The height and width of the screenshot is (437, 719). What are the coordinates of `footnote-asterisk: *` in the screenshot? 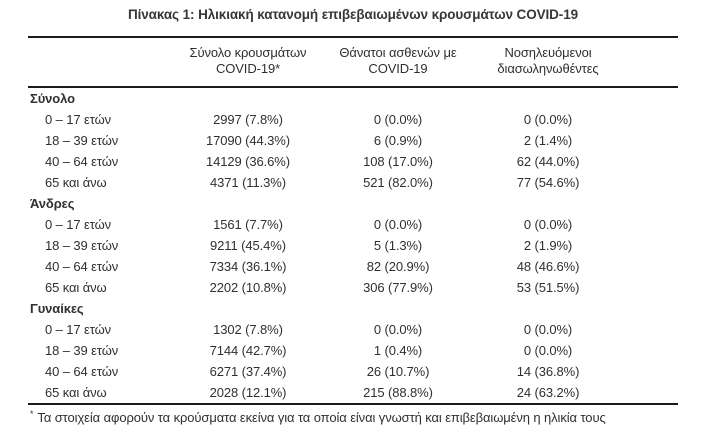 It's located at (32, 414).